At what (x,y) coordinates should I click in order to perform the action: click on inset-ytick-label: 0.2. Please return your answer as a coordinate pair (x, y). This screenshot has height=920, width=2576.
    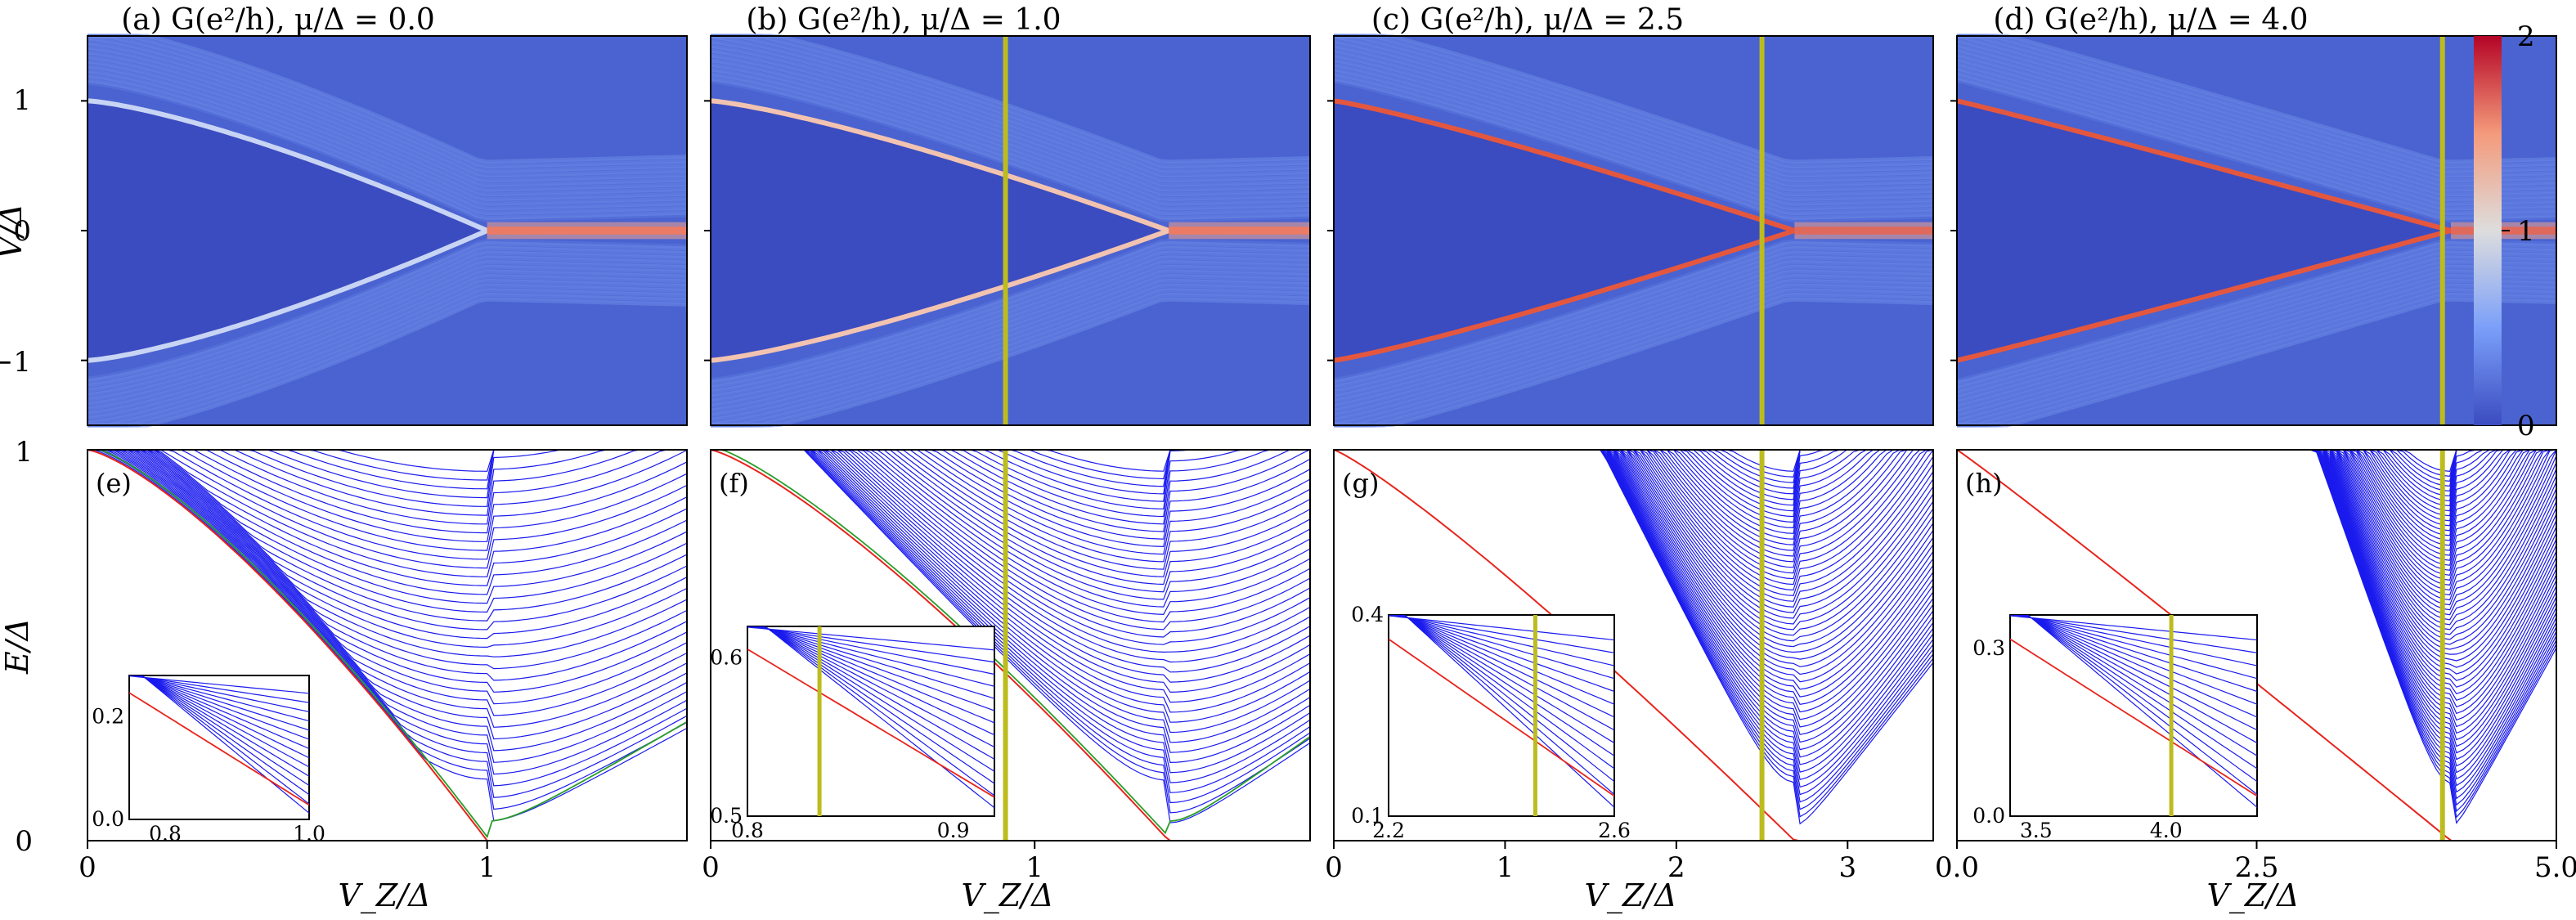
    Looking at the image, I should click on (108, 716).